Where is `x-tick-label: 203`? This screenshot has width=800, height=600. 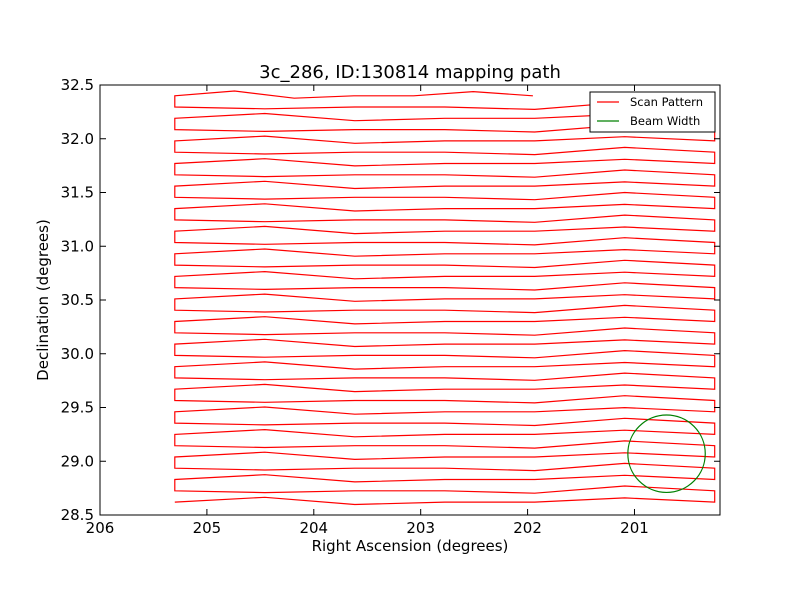 x-tick-label: 203 is located at coordinates (420, 528).